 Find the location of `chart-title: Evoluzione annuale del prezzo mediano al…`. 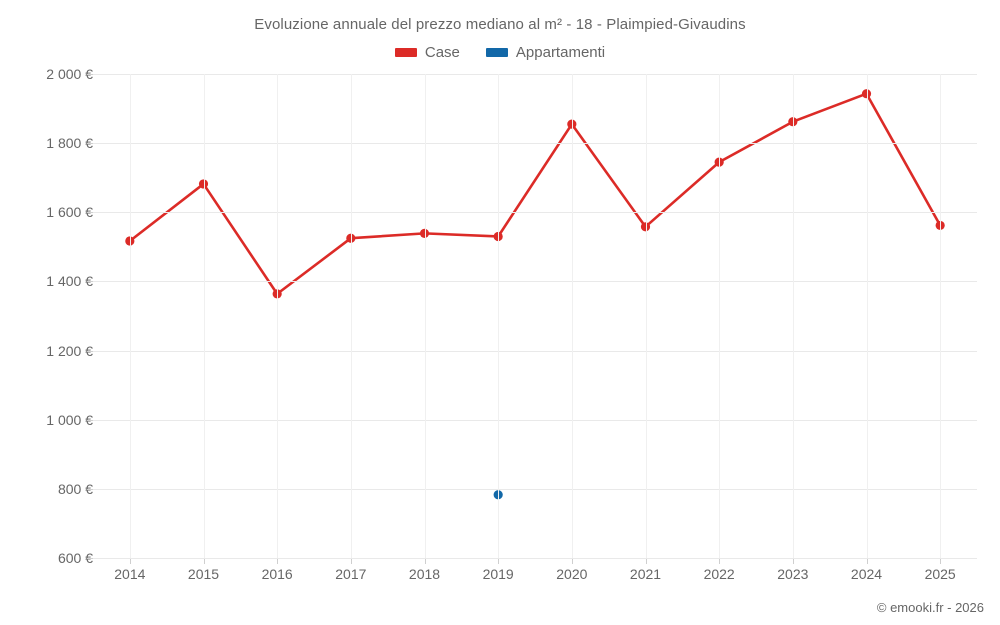

chart-title: Evoluzione annuale del prezzo mediano al… is located at coordinates (500, 24).